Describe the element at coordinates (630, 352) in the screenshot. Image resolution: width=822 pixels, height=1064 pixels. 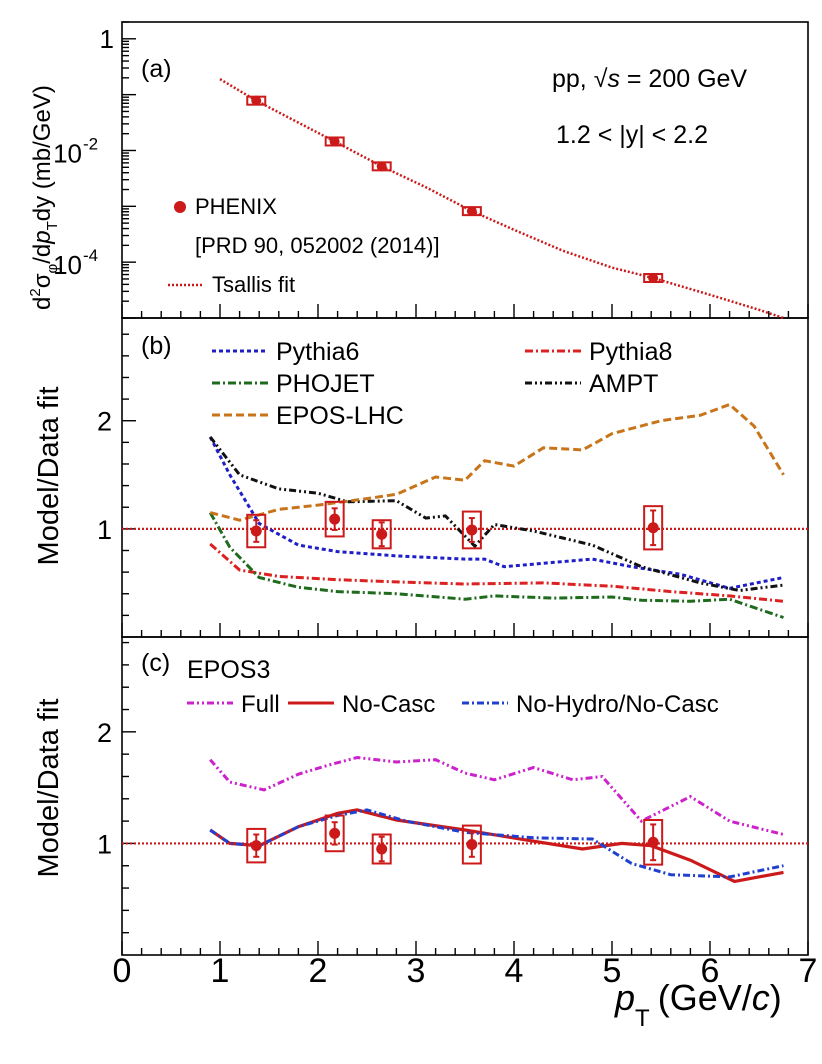
I see `legend-pythia8-label: Pythia8` at that location.